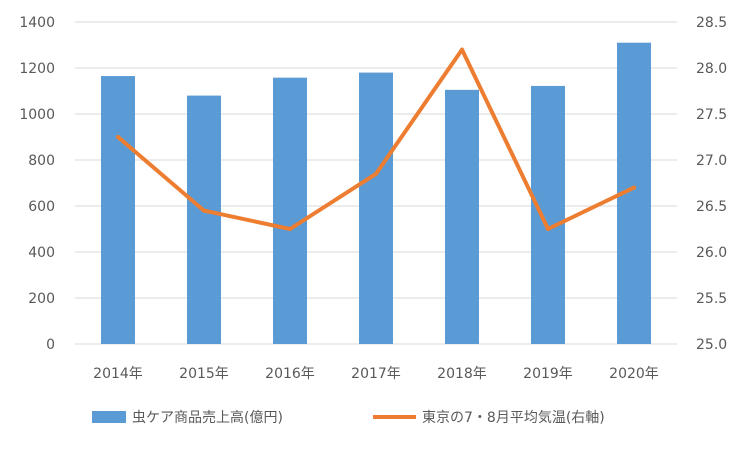  I want to click on y-left-tick-label: 400, so click(41, 253).